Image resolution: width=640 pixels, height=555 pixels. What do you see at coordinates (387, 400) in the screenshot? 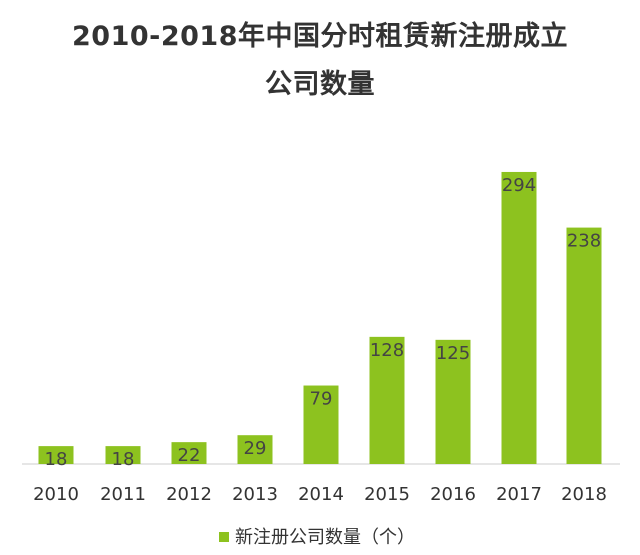
I see `bar-2015` at bounding box center [387, 400].